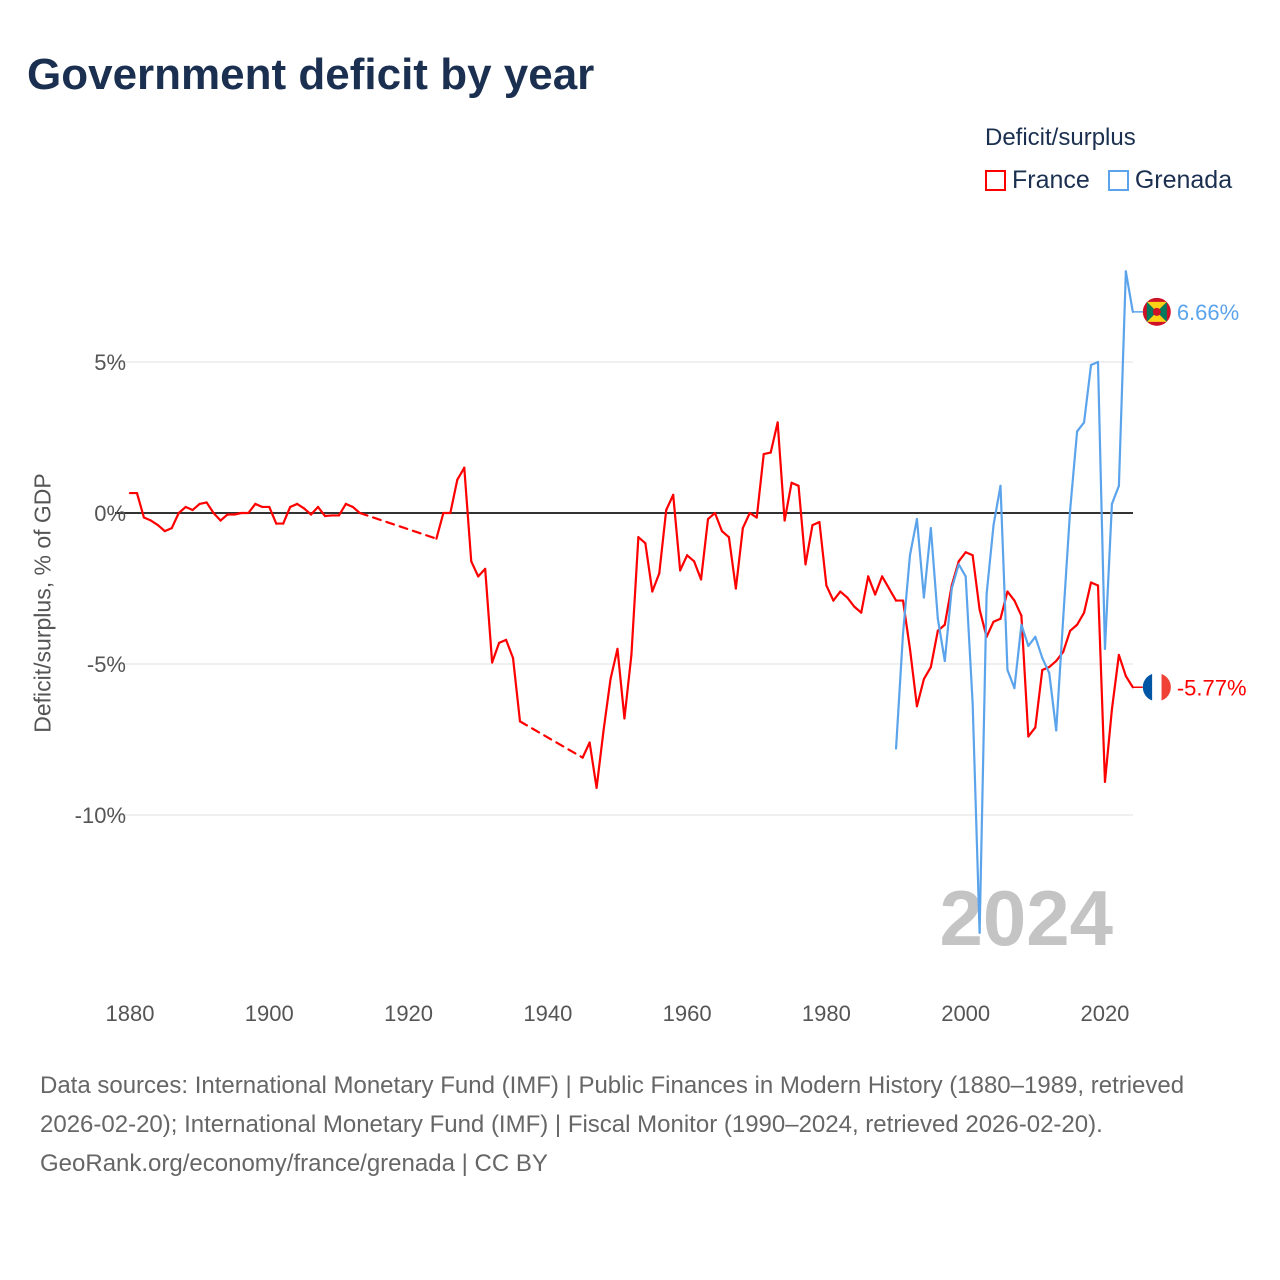  I want to click on year-watermark: 2024, so click(1026, 918).